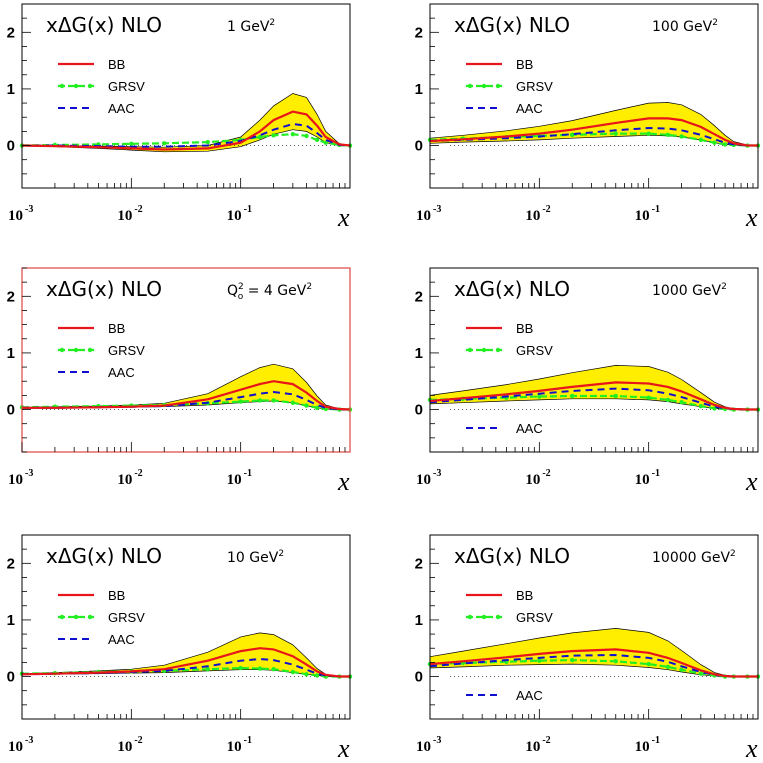 Image resolution: width=763 pixels, height=763 pixels. I want to click on scale-label: 100 GeV2, so click(685, 26).